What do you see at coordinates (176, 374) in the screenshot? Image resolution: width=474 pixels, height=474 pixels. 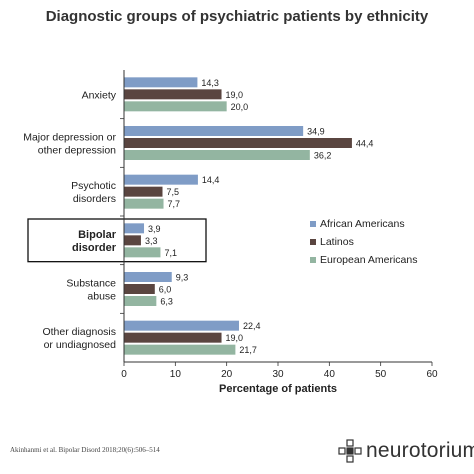 I see `x-tick-label: 10` at bounding box center [176, 374].